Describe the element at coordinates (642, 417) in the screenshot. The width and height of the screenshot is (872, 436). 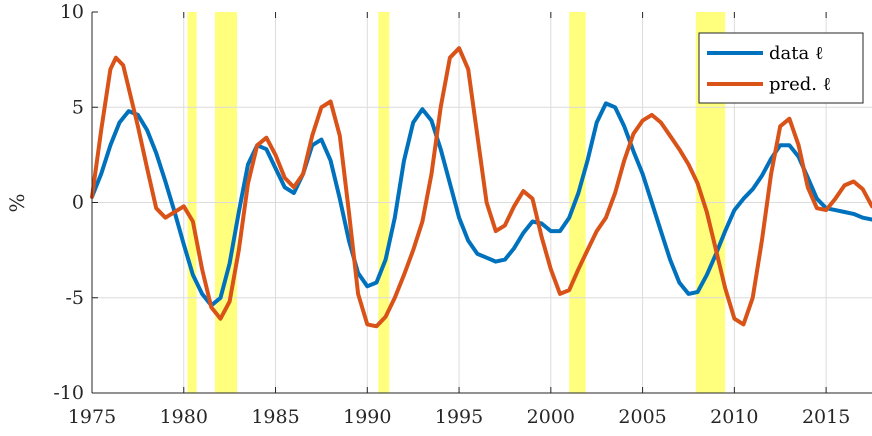
I see `x-tick-label-6: 2005` at that location.